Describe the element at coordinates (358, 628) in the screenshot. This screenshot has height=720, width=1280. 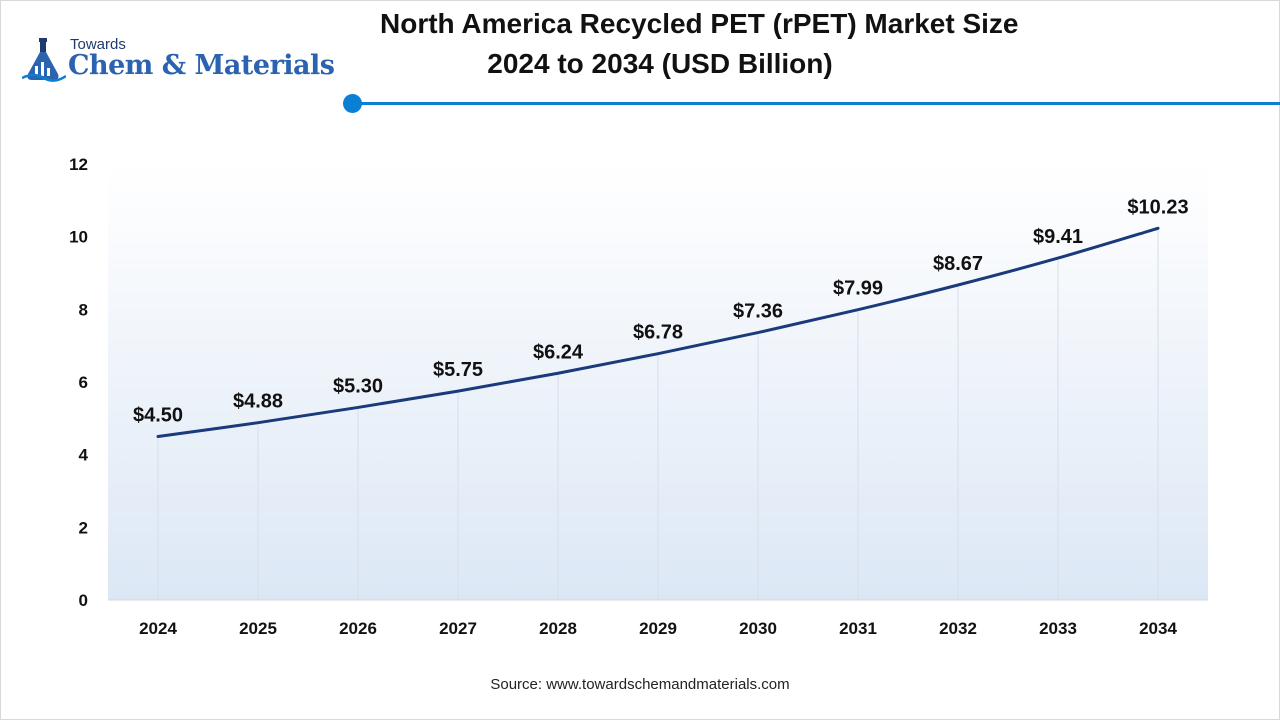
I see `x-tick-label: 2026` at that location.